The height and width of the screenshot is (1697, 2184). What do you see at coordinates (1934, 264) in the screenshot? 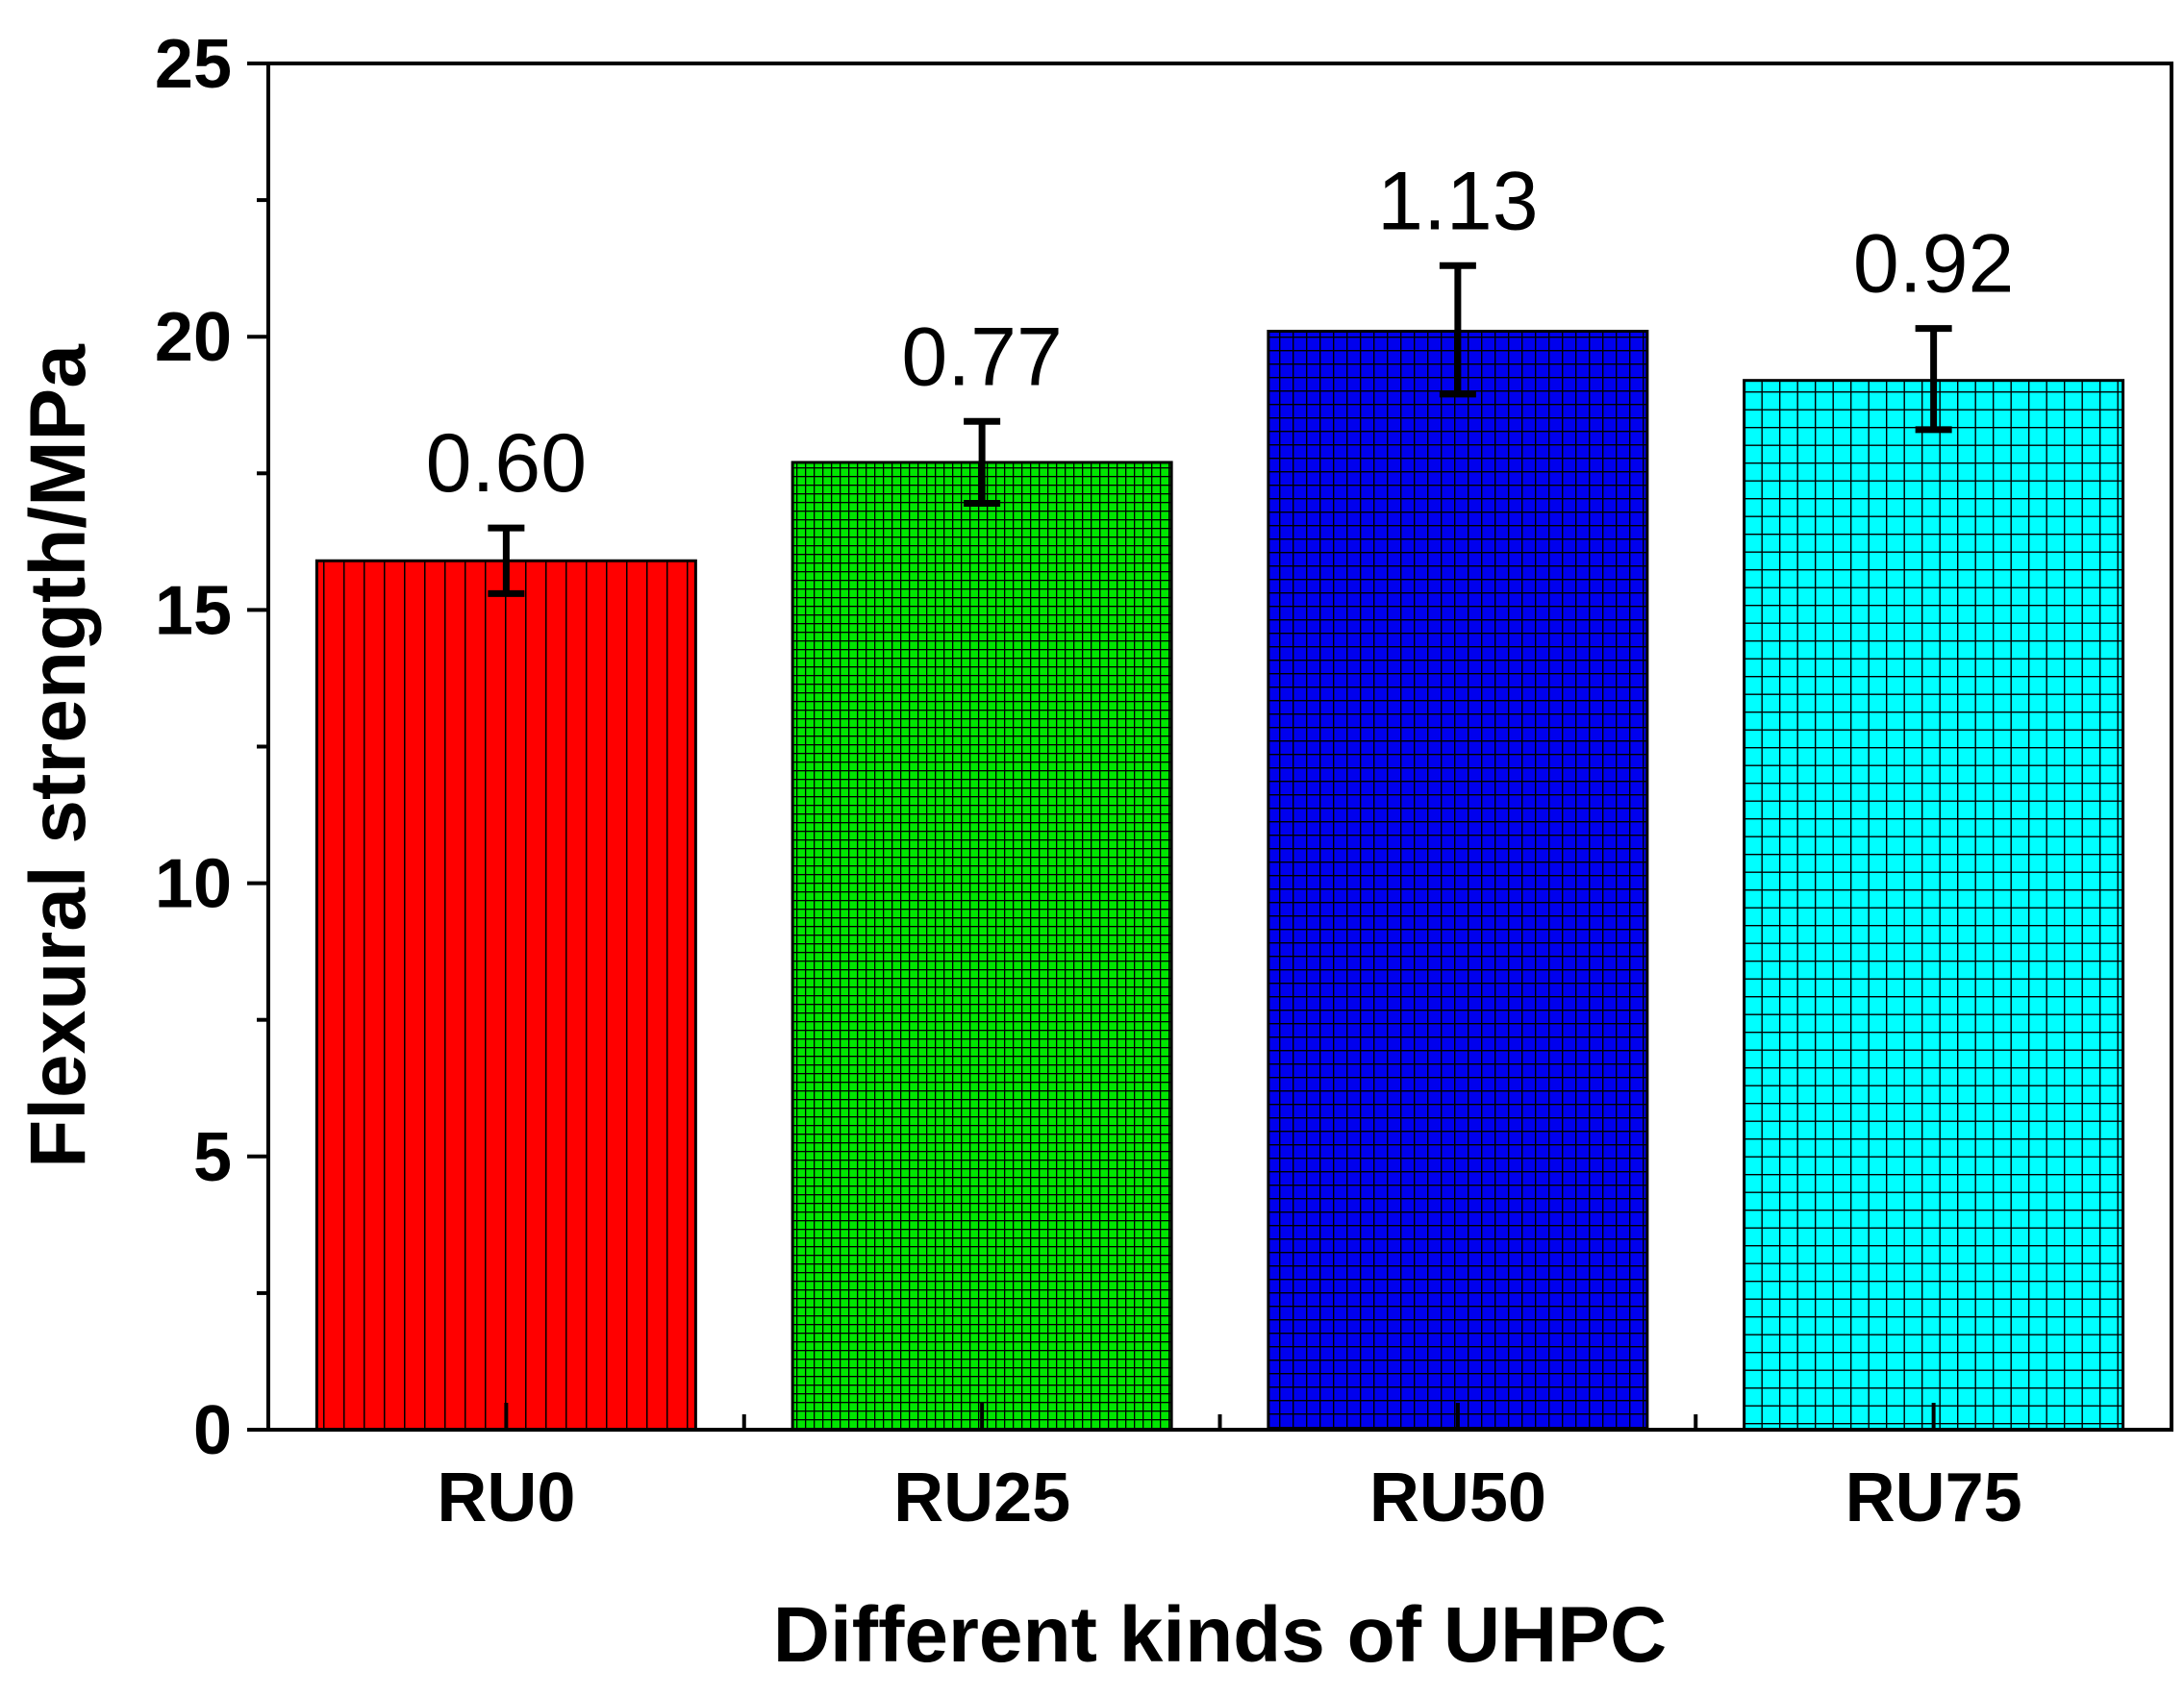
I see `data-label-ru75: 0.92` at bounding box center [1934, 264].